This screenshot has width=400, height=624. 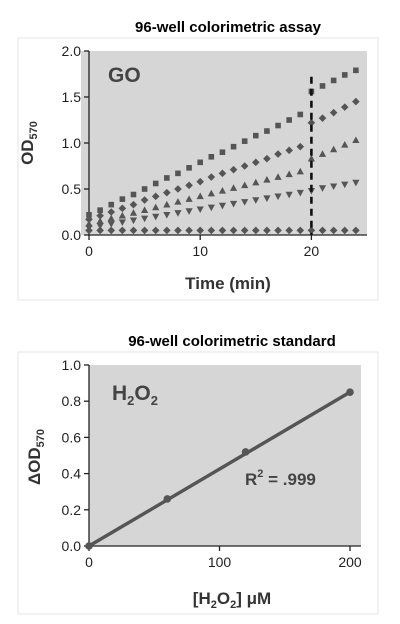 I want to click on y-tick-label: 0.8, so click(x=72, y=401).